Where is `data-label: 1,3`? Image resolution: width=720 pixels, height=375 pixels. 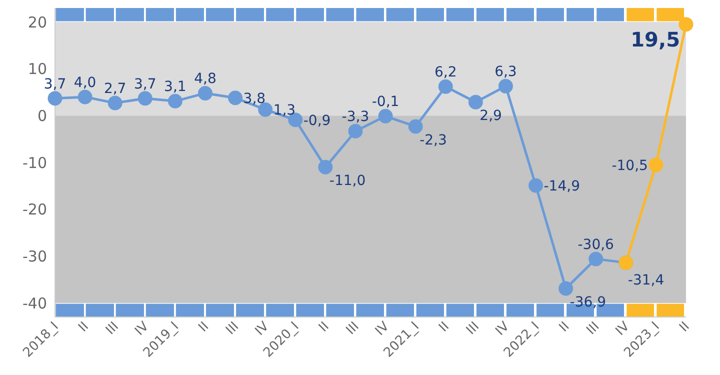 data-label: 1,3 is located at coordinates (284, 110).